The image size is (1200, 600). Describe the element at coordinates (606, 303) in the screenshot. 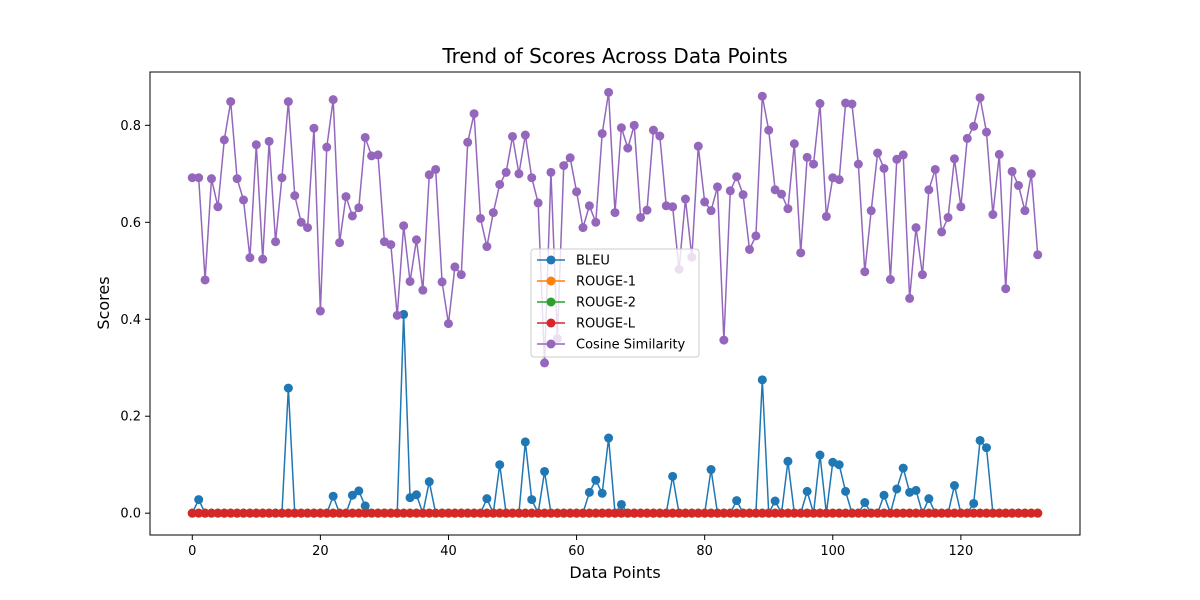

I see `legend-label: ROUGE-2` at that location.